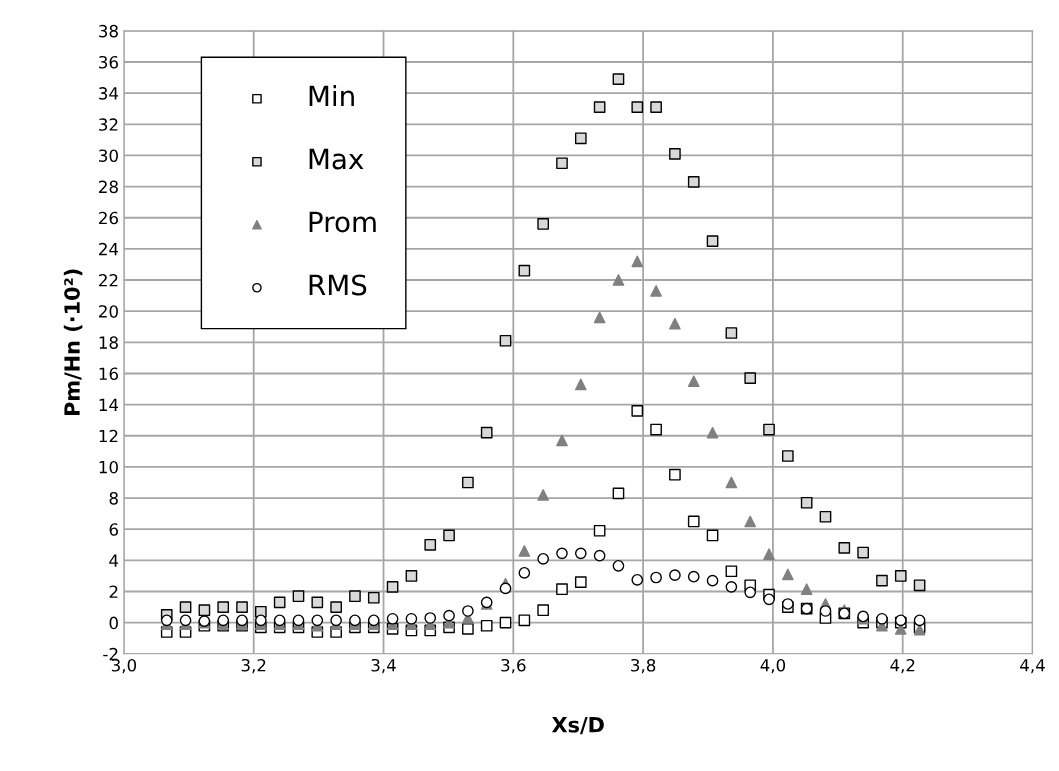  I want to click on y-tick-label: 28, so click(108, 187).